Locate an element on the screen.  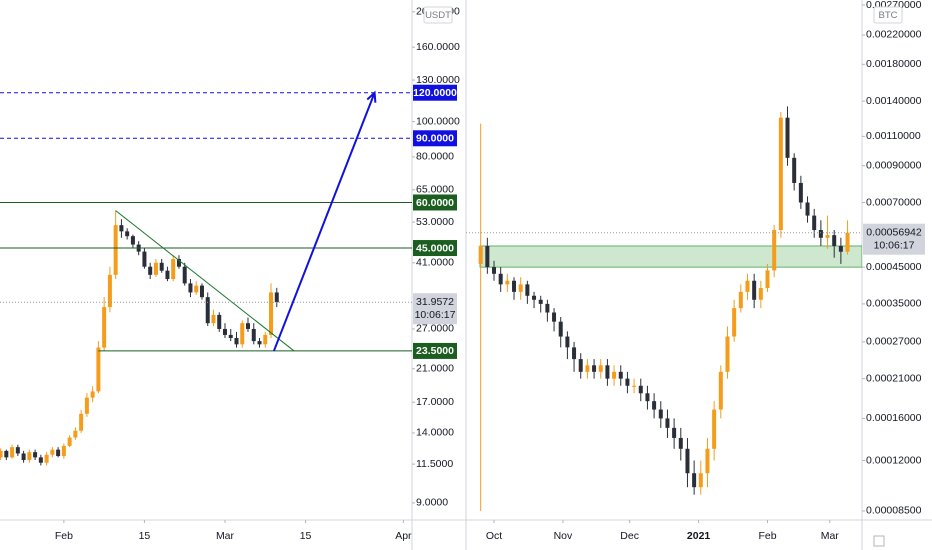
y-tick-label: 0.00090000 is located at coordinates (894, 166).